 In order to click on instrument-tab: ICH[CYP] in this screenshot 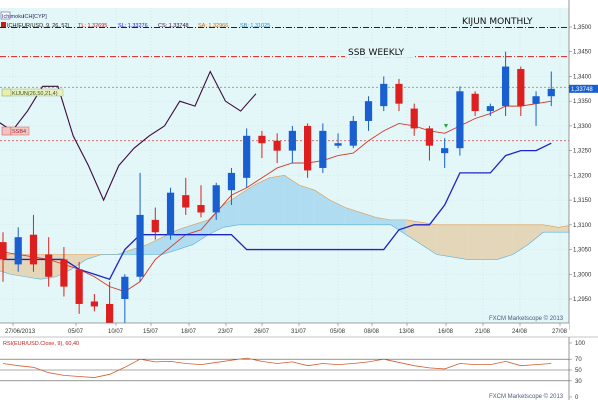, I will do `click(35, 17)`.